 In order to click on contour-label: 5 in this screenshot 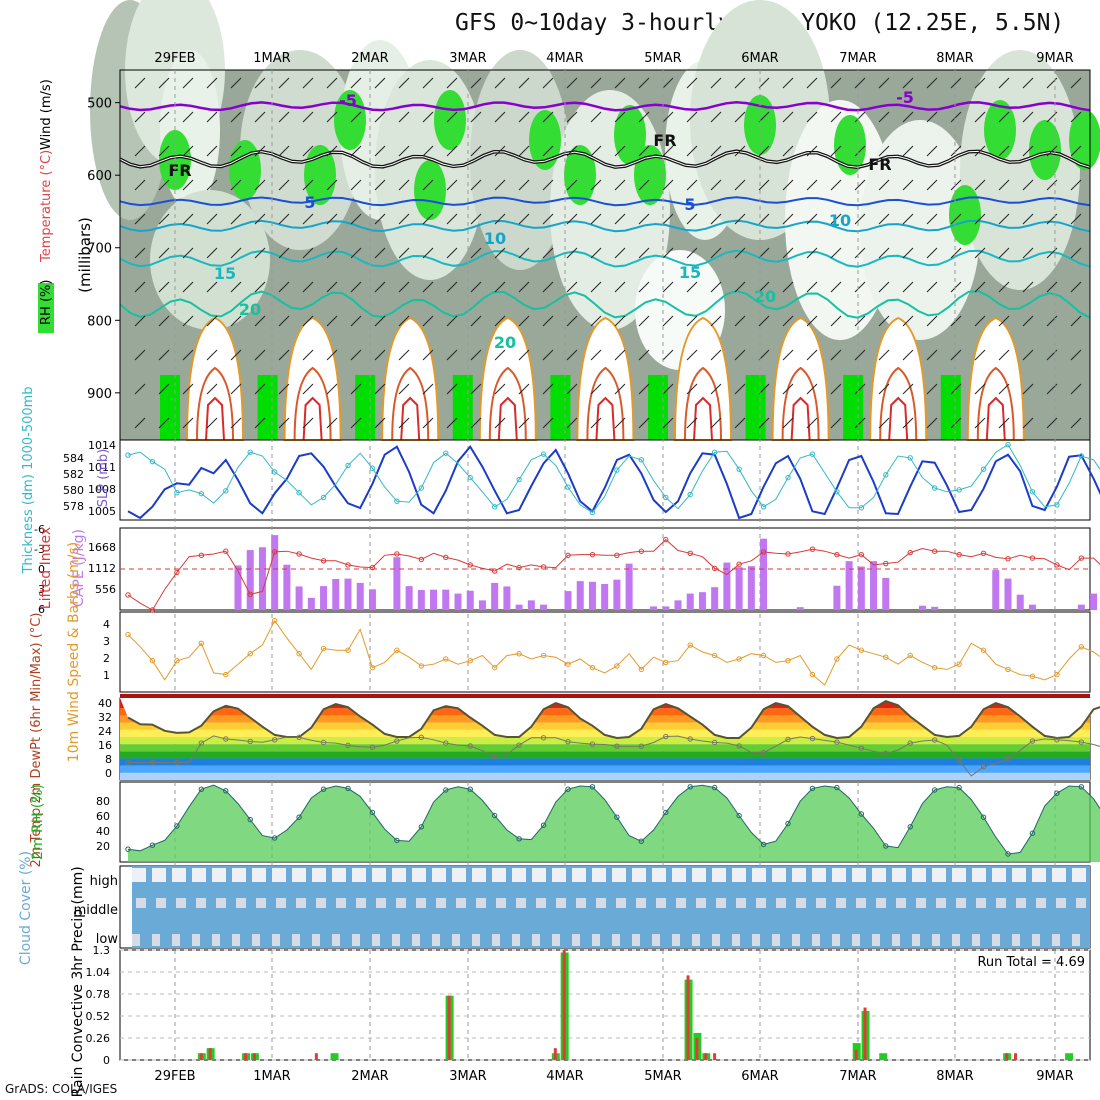, I will do `click(689, 204)`.